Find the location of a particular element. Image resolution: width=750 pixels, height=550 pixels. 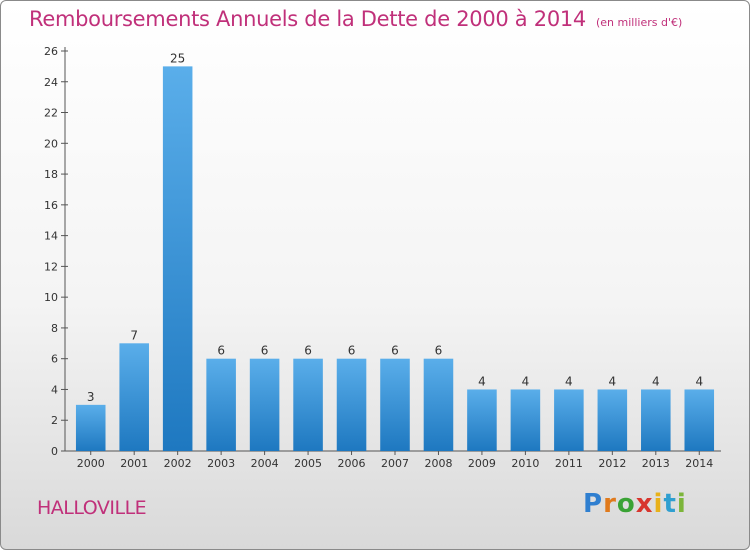

logo-letter: P is located at coordinates (593, 504).